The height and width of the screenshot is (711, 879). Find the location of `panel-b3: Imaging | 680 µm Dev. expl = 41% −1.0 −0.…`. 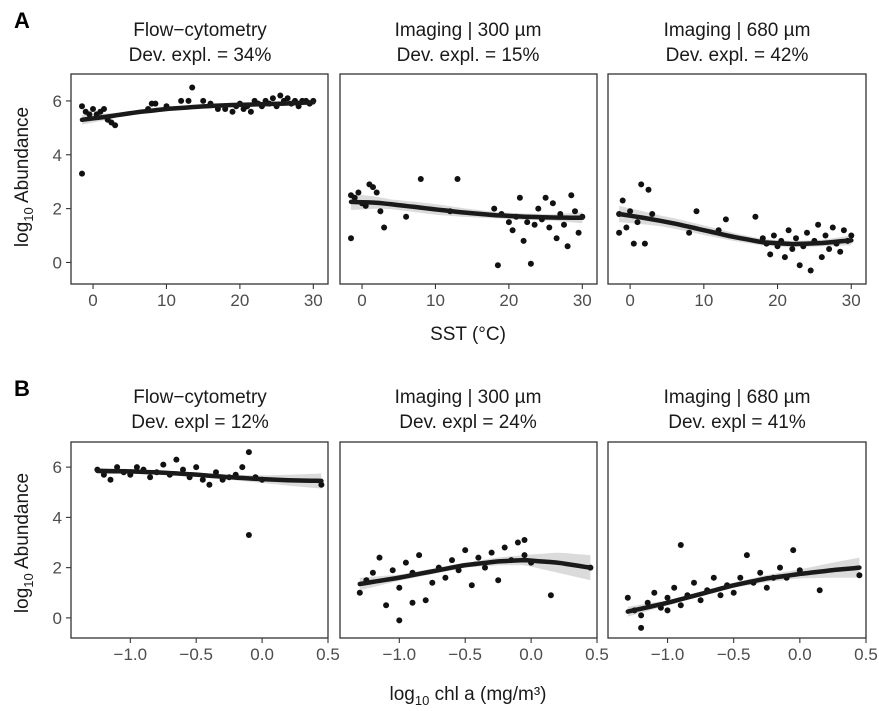

panel-b3: Imaging | 680 µm Dev. expl = 41% −1.0 −0.… is located at coordinates (742, 525).